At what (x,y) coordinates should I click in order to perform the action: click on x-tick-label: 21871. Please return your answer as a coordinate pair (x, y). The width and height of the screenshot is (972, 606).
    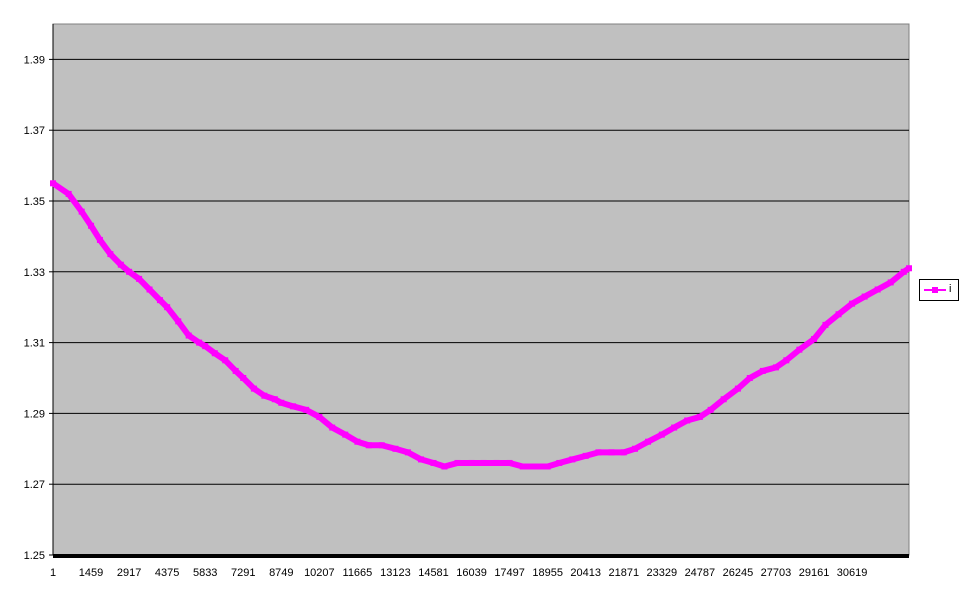
    Looking at the image, I should click on (623, 573).